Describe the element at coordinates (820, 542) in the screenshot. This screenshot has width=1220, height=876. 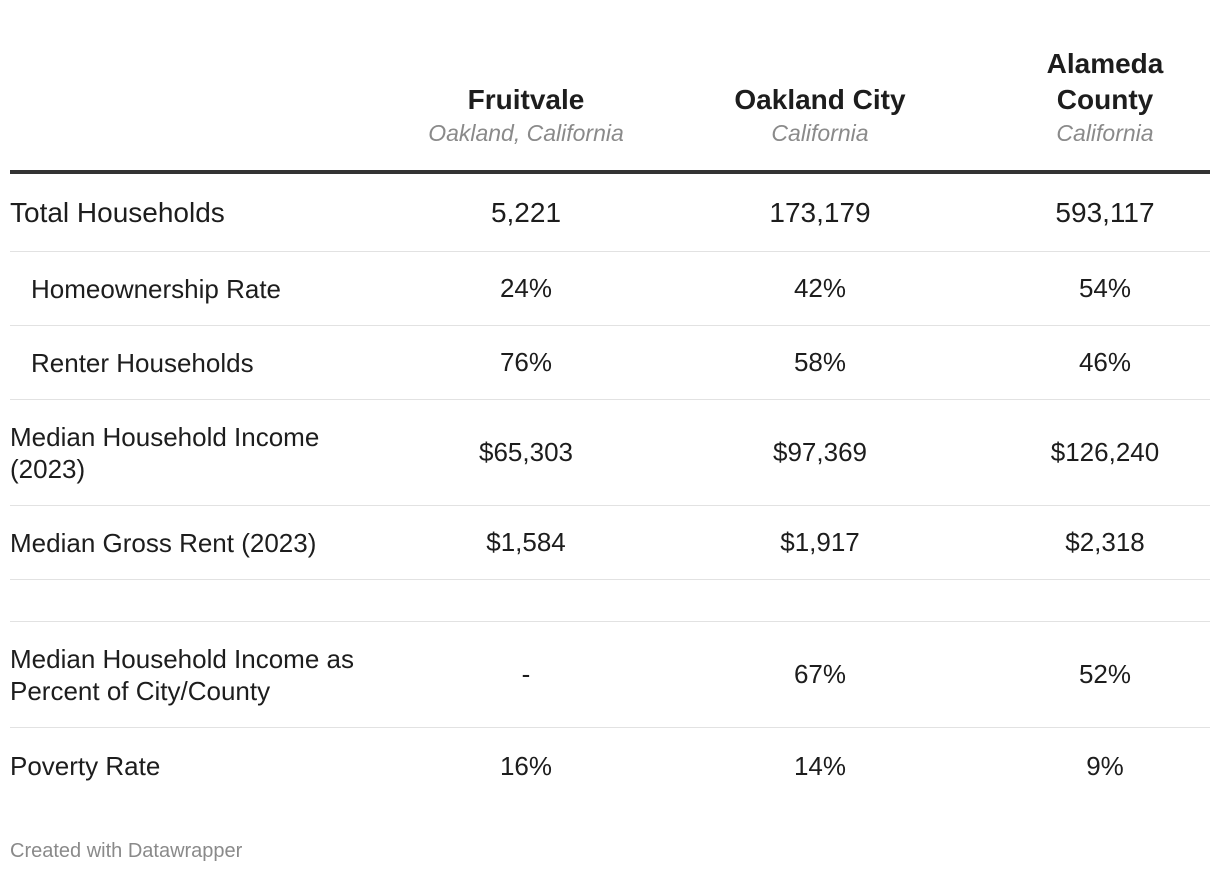
I see `table-cell: $1,917` at that location.